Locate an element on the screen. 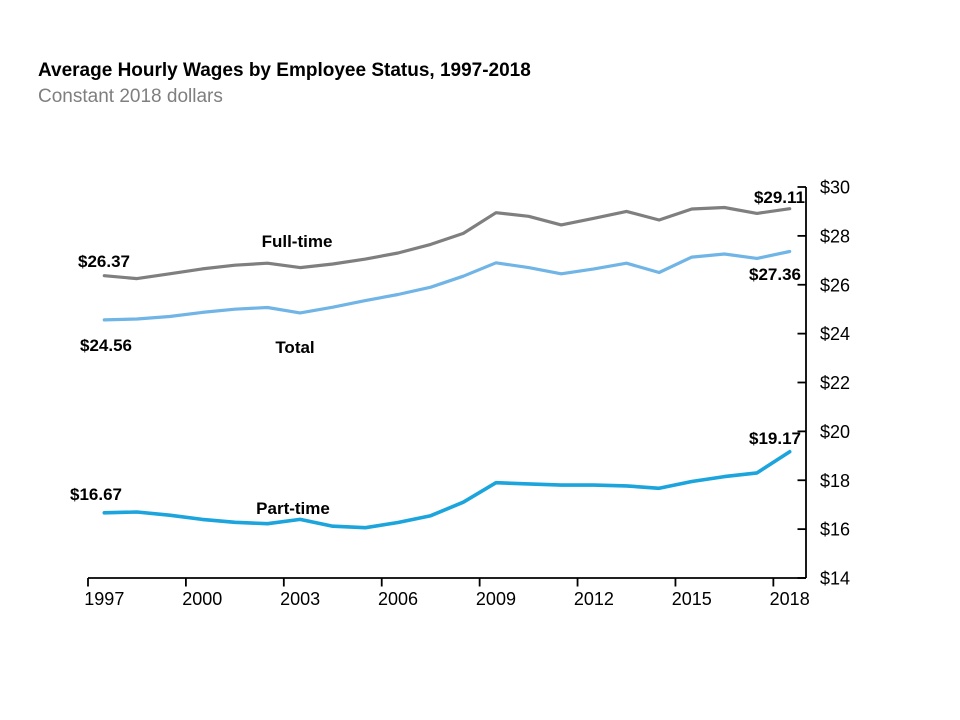  series-line-part-time is located at coordinates (447, 489).